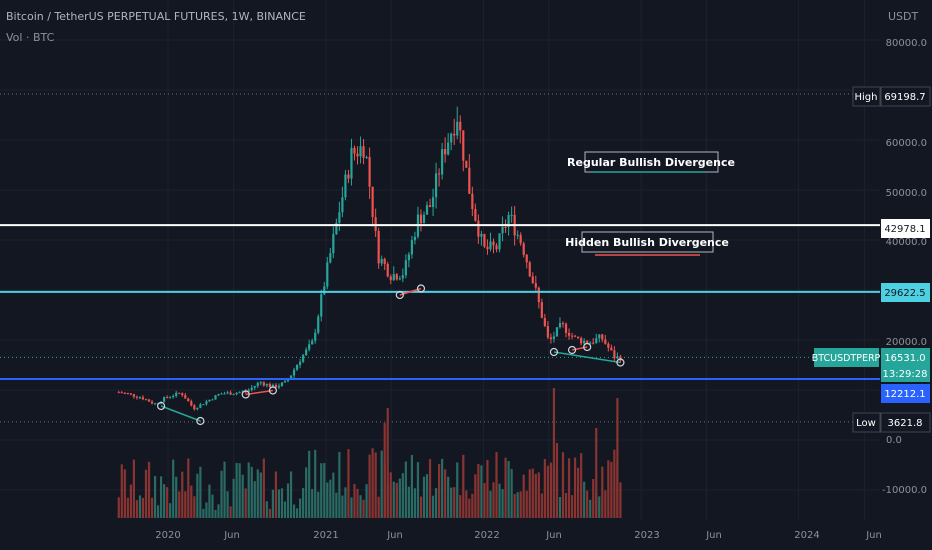 Image resolution: width=932 pixels, height=550 pixels. I want to click on pivot-circle, so click(554, 352).